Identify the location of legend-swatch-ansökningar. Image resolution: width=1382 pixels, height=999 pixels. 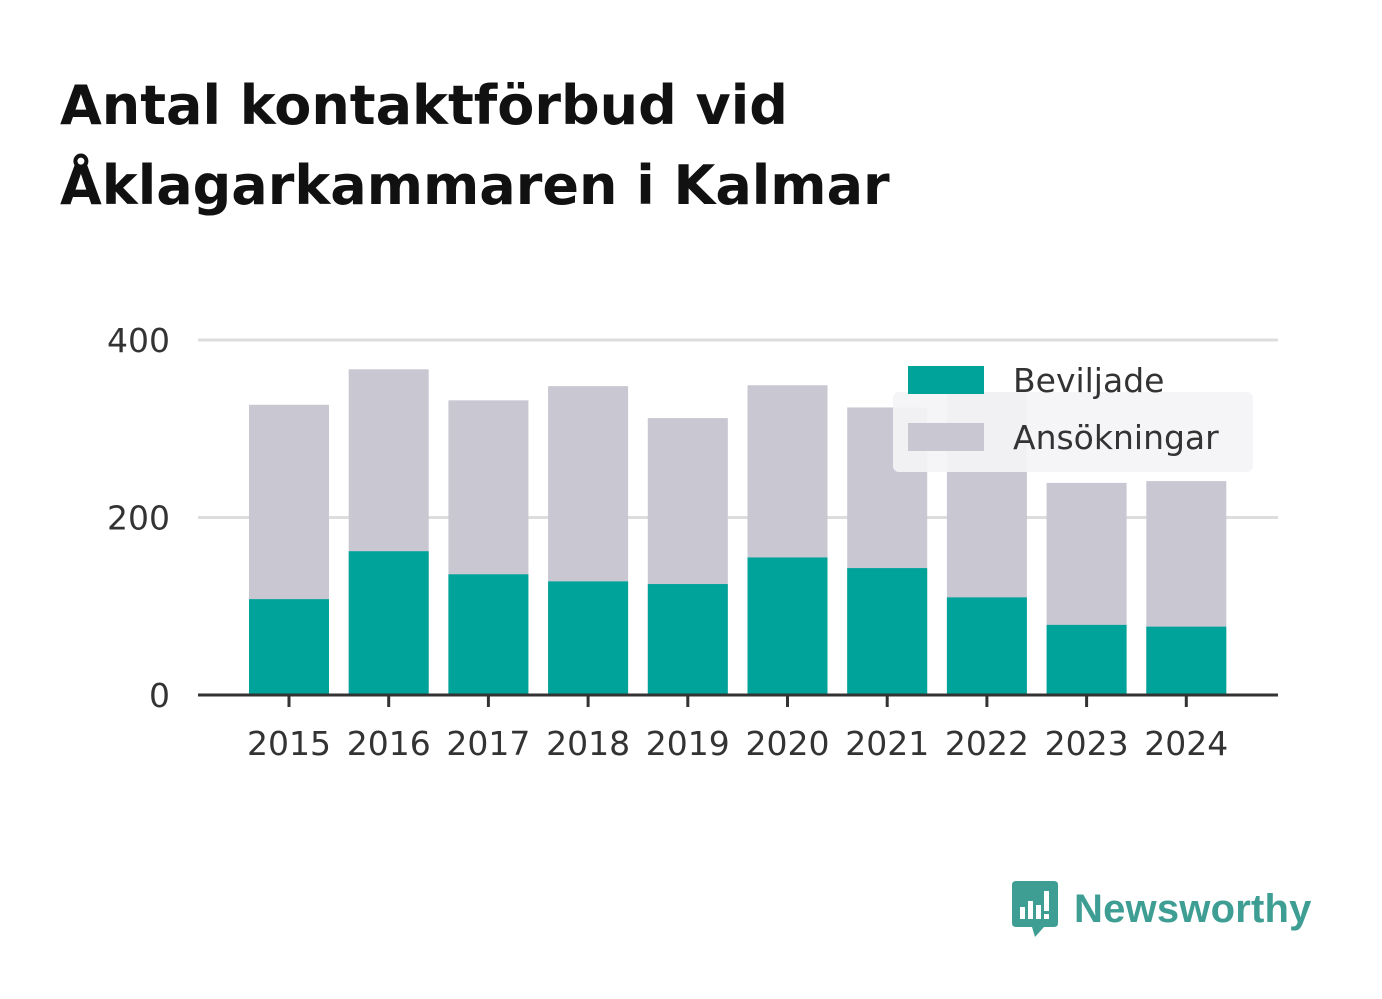
(946, 437).